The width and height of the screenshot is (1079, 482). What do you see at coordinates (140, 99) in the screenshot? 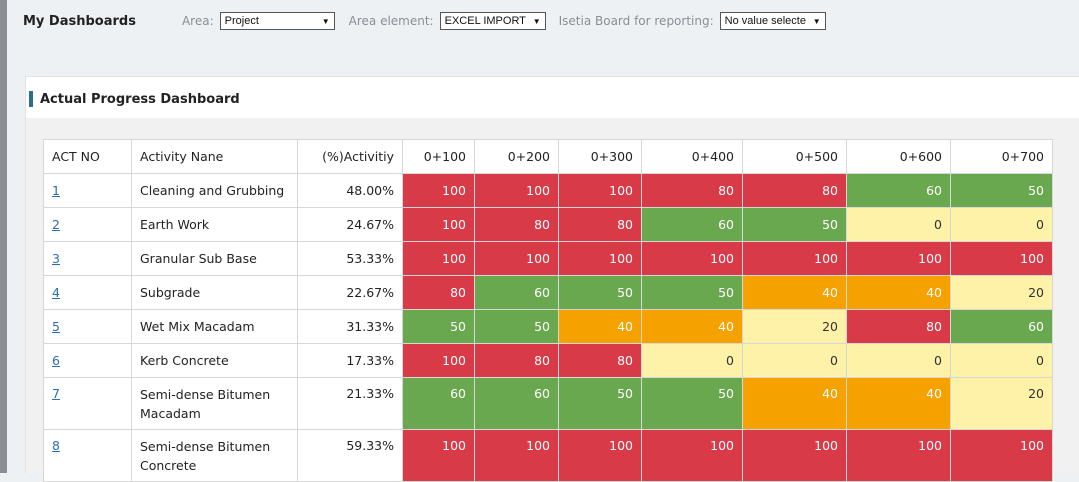
I see `panel-title: Actual Progress Dashboard` at bounding box center [140, 99].